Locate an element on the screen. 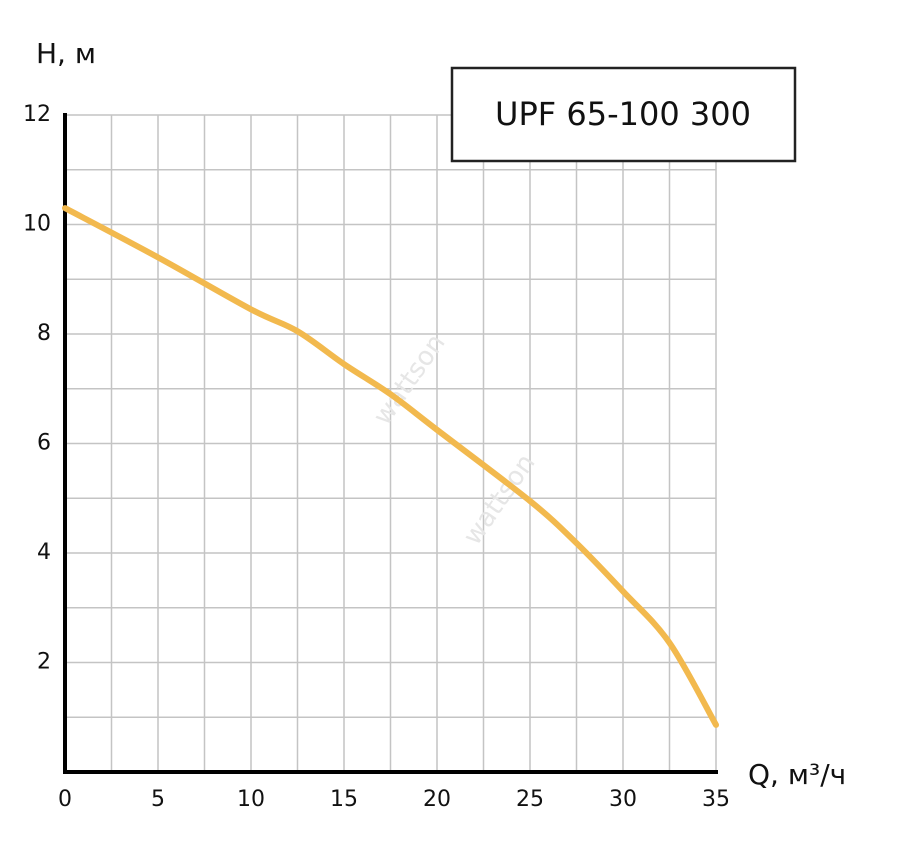  x-tick-label: 0 is located at coordinates (65, 799).